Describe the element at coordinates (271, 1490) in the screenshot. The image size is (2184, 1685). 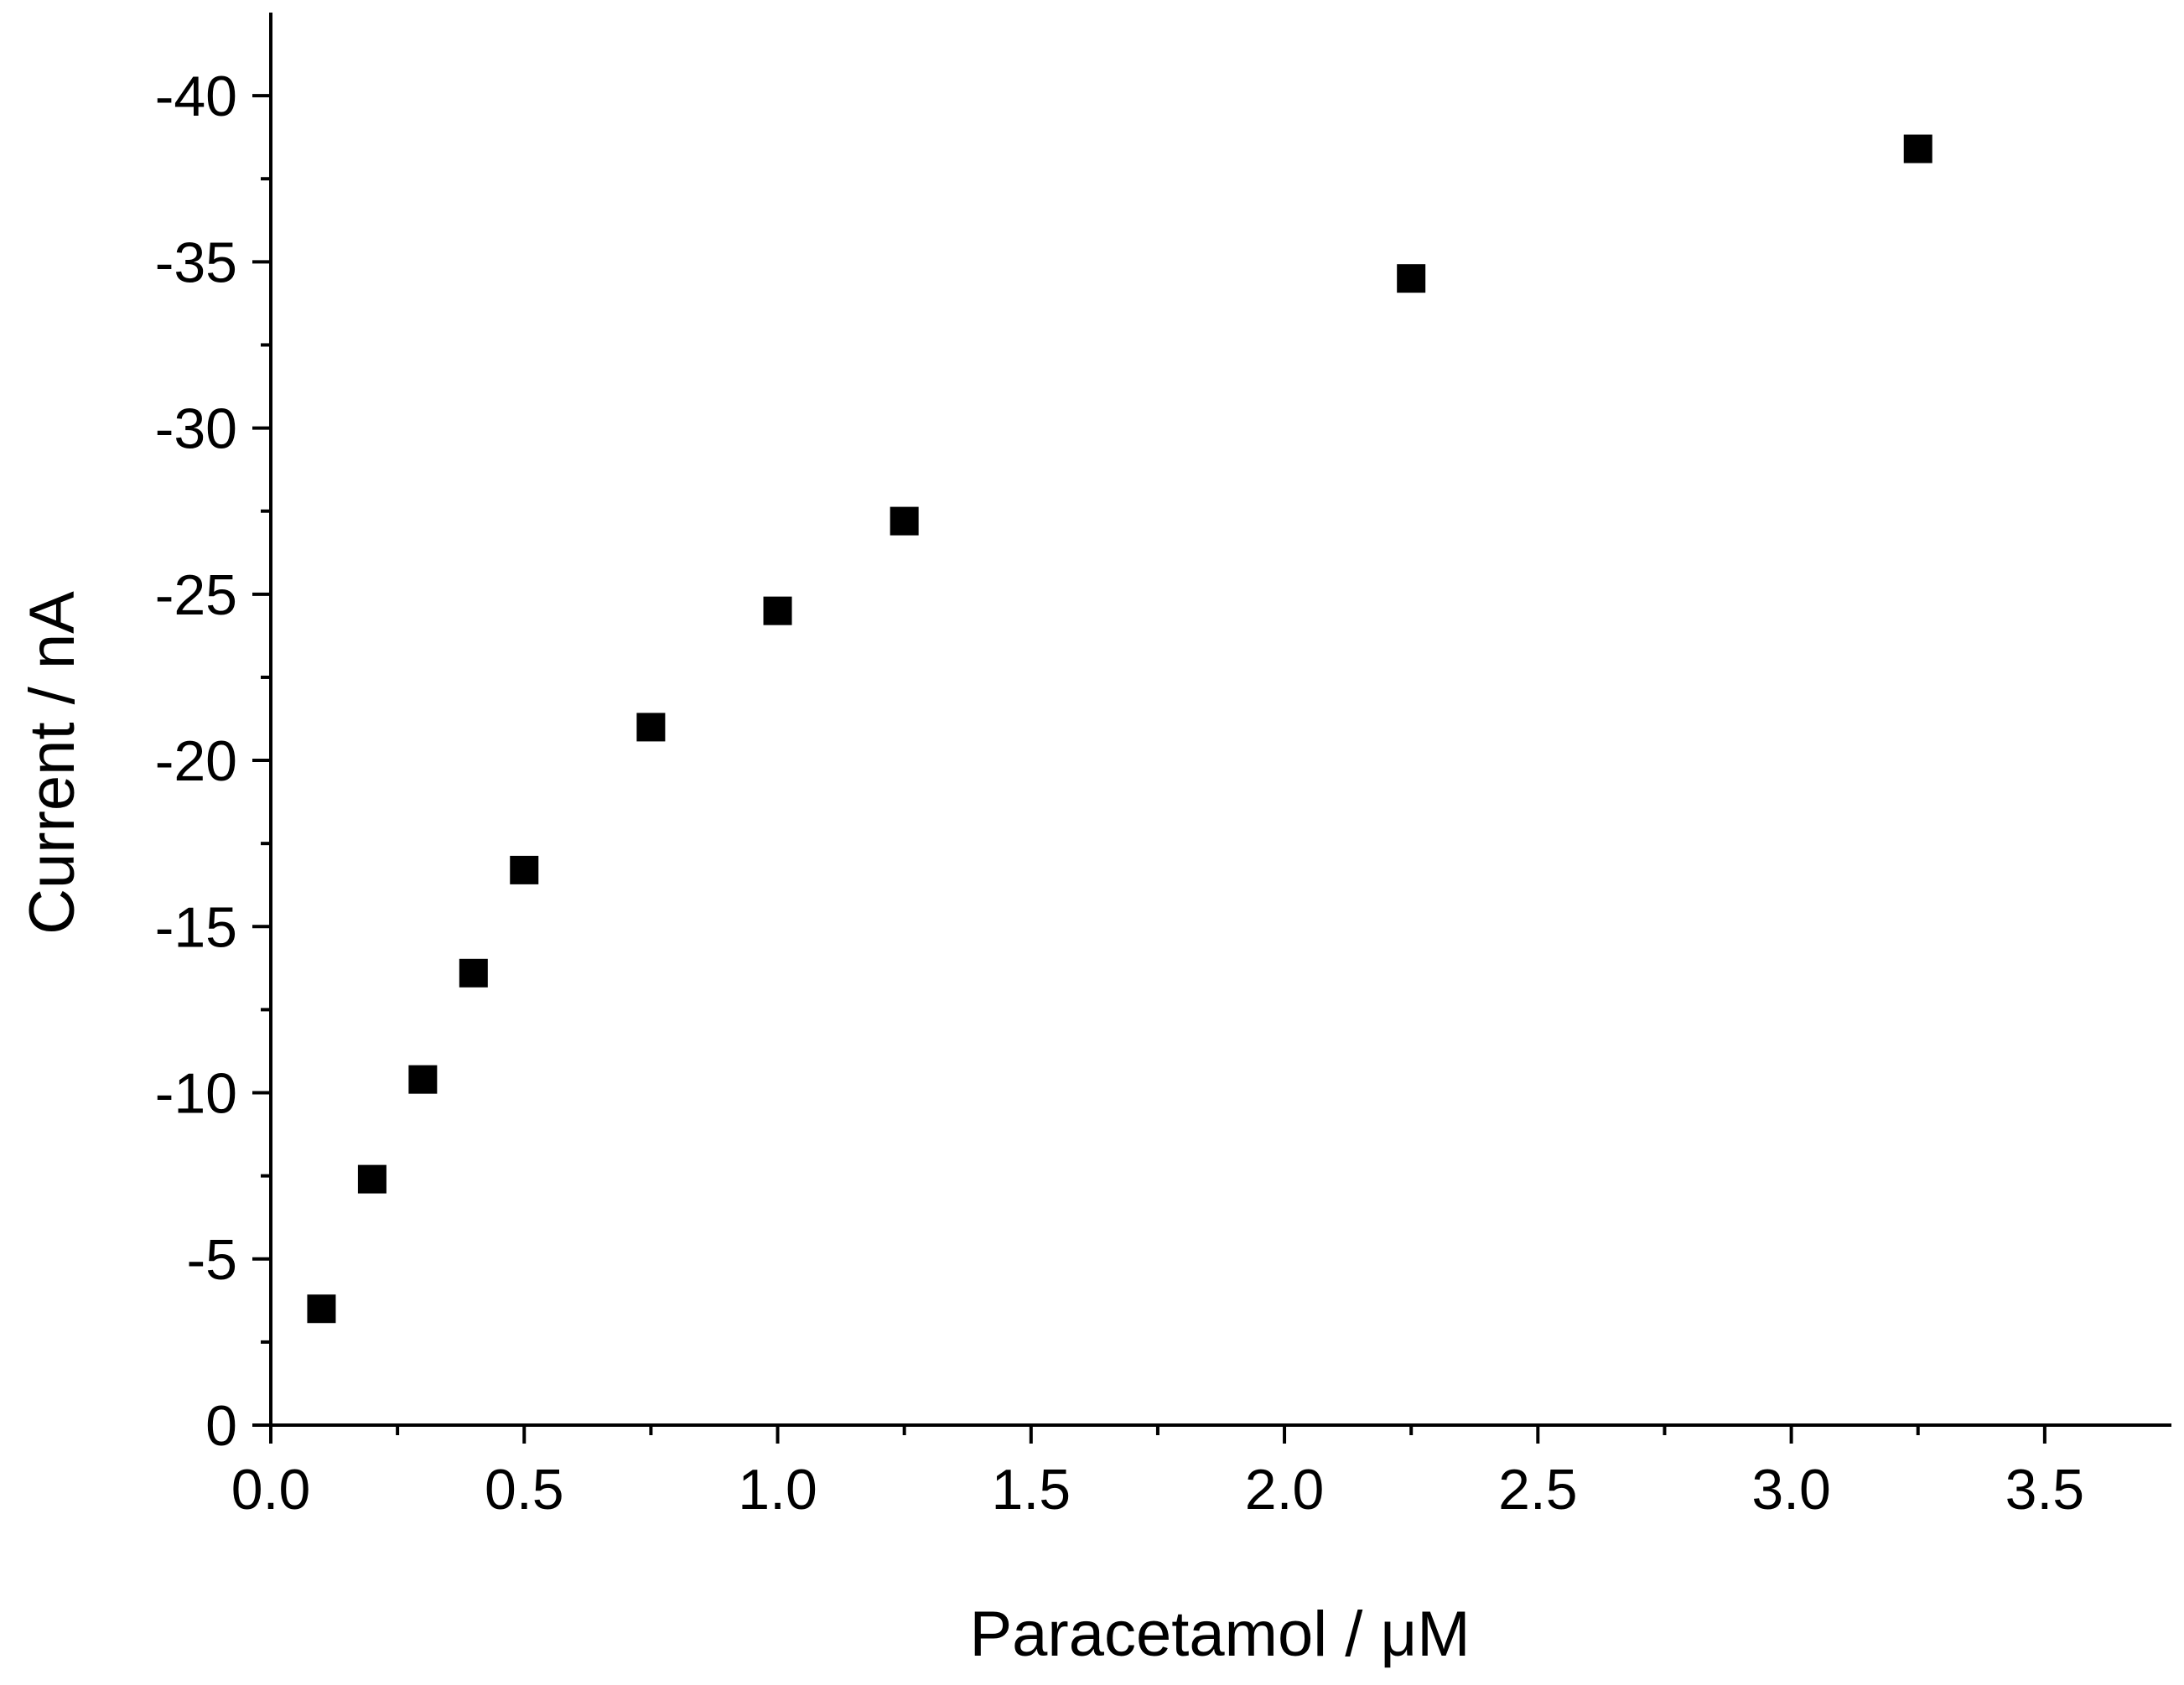
I see `x-tick-label: 0.0` at that location.